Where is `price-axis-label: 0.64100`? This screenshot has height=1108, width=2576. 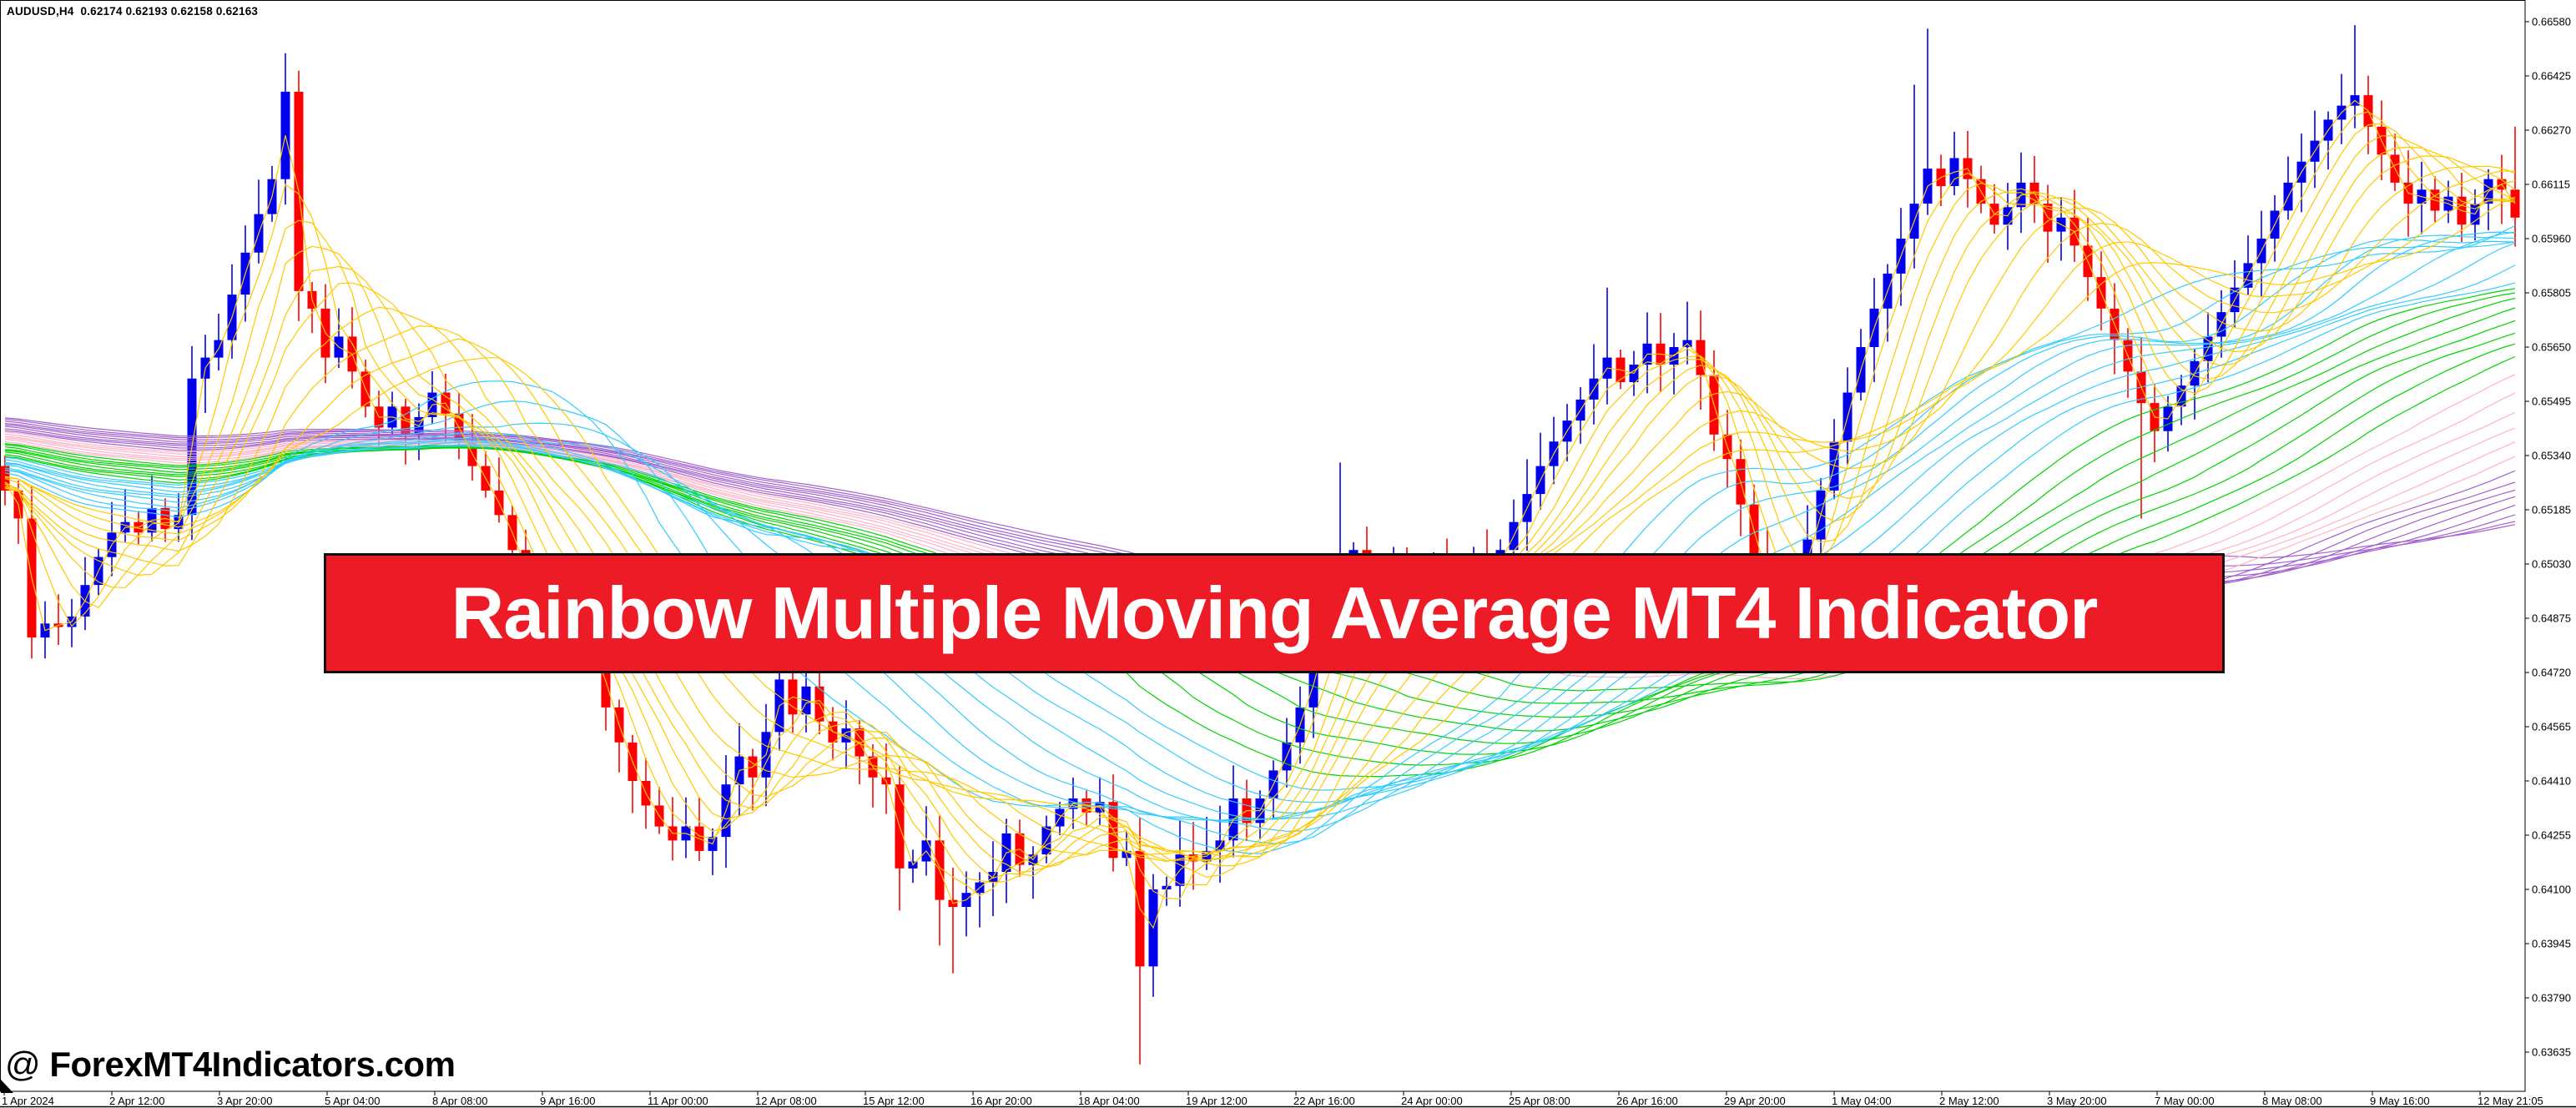 price-axis-label: 0.64100 is located at coordinates (2551, 890).